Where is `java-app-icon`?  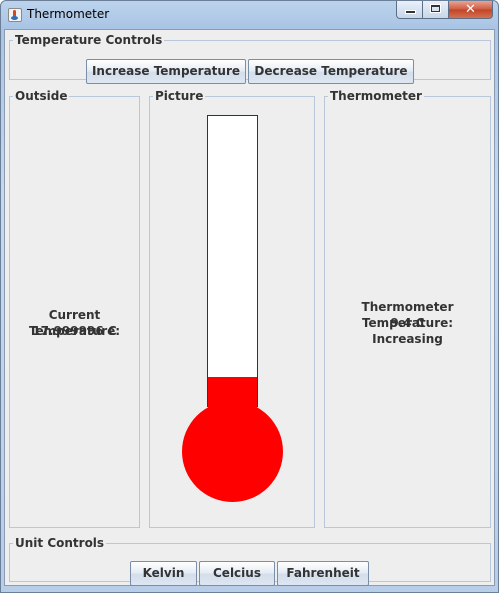
java-app-icon is located at coordinates (15, 15).